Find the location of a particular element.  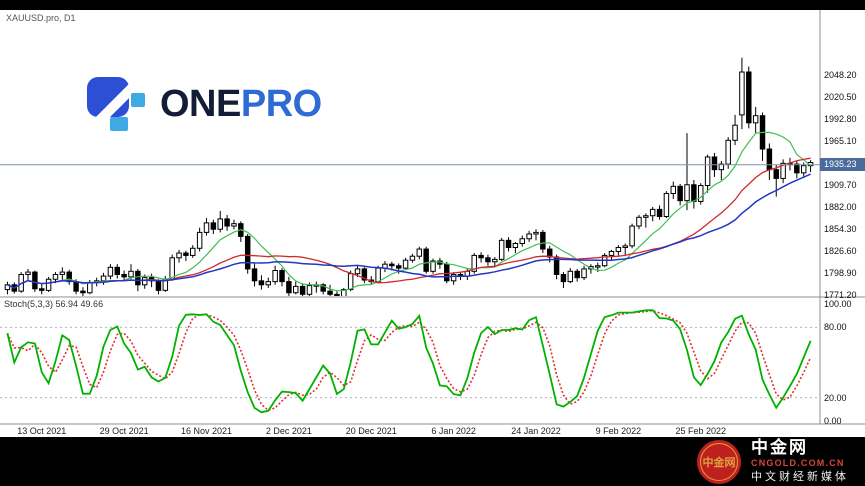

bottom-watermark-bar: 中金网 中金网 CNGOLD.COM.CN 中文财经新媒体 is located at coordinates (432, 461).